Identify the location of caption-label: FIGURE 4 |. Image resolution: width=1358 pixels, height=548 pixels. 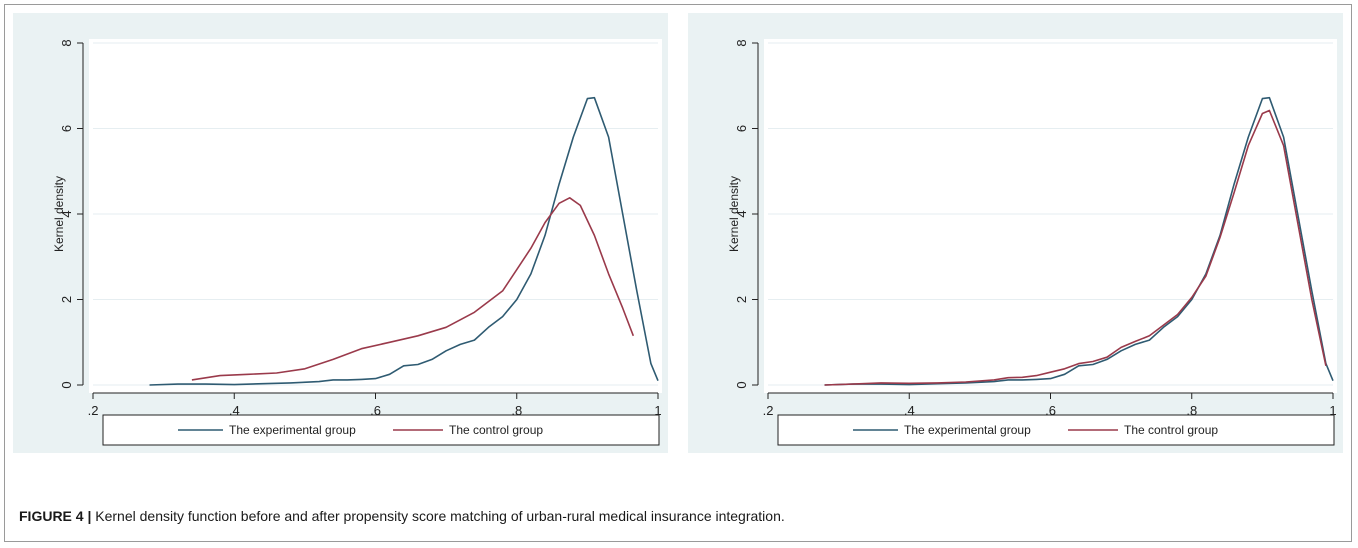
(55, 516).